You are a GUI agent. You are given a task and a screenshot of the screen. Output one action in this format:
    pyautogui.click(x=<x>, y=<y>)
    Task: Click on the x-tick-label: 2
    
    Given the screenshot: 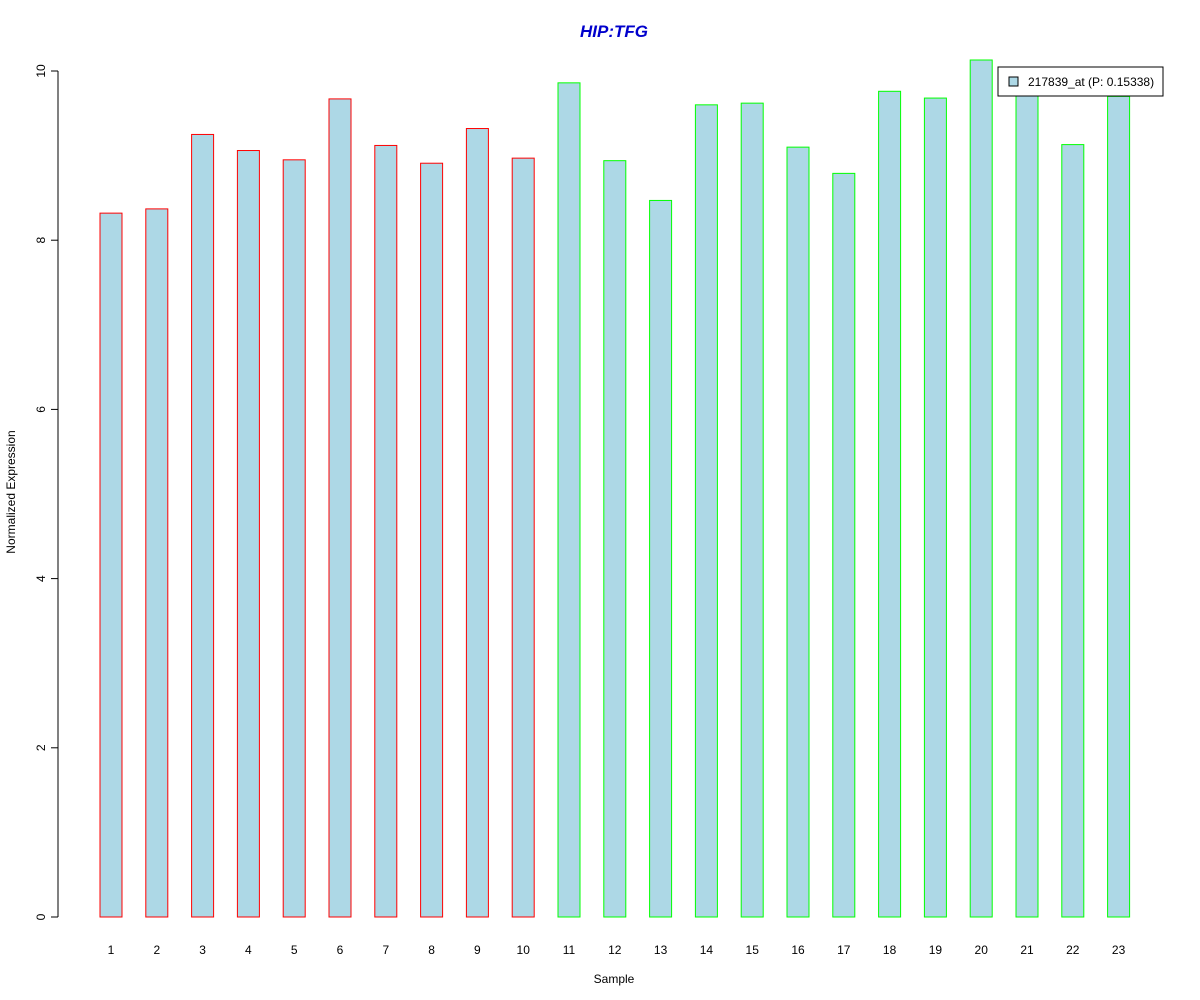 What is the action you would take?
    pyautogui.click(x=156, y=950)
    